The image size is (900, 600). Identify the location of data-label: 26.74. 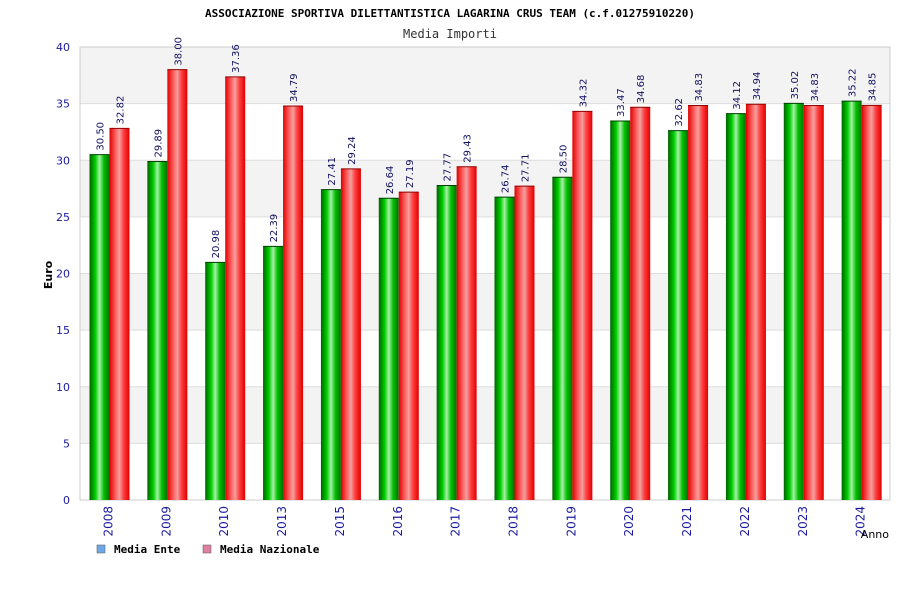
(506, 179).